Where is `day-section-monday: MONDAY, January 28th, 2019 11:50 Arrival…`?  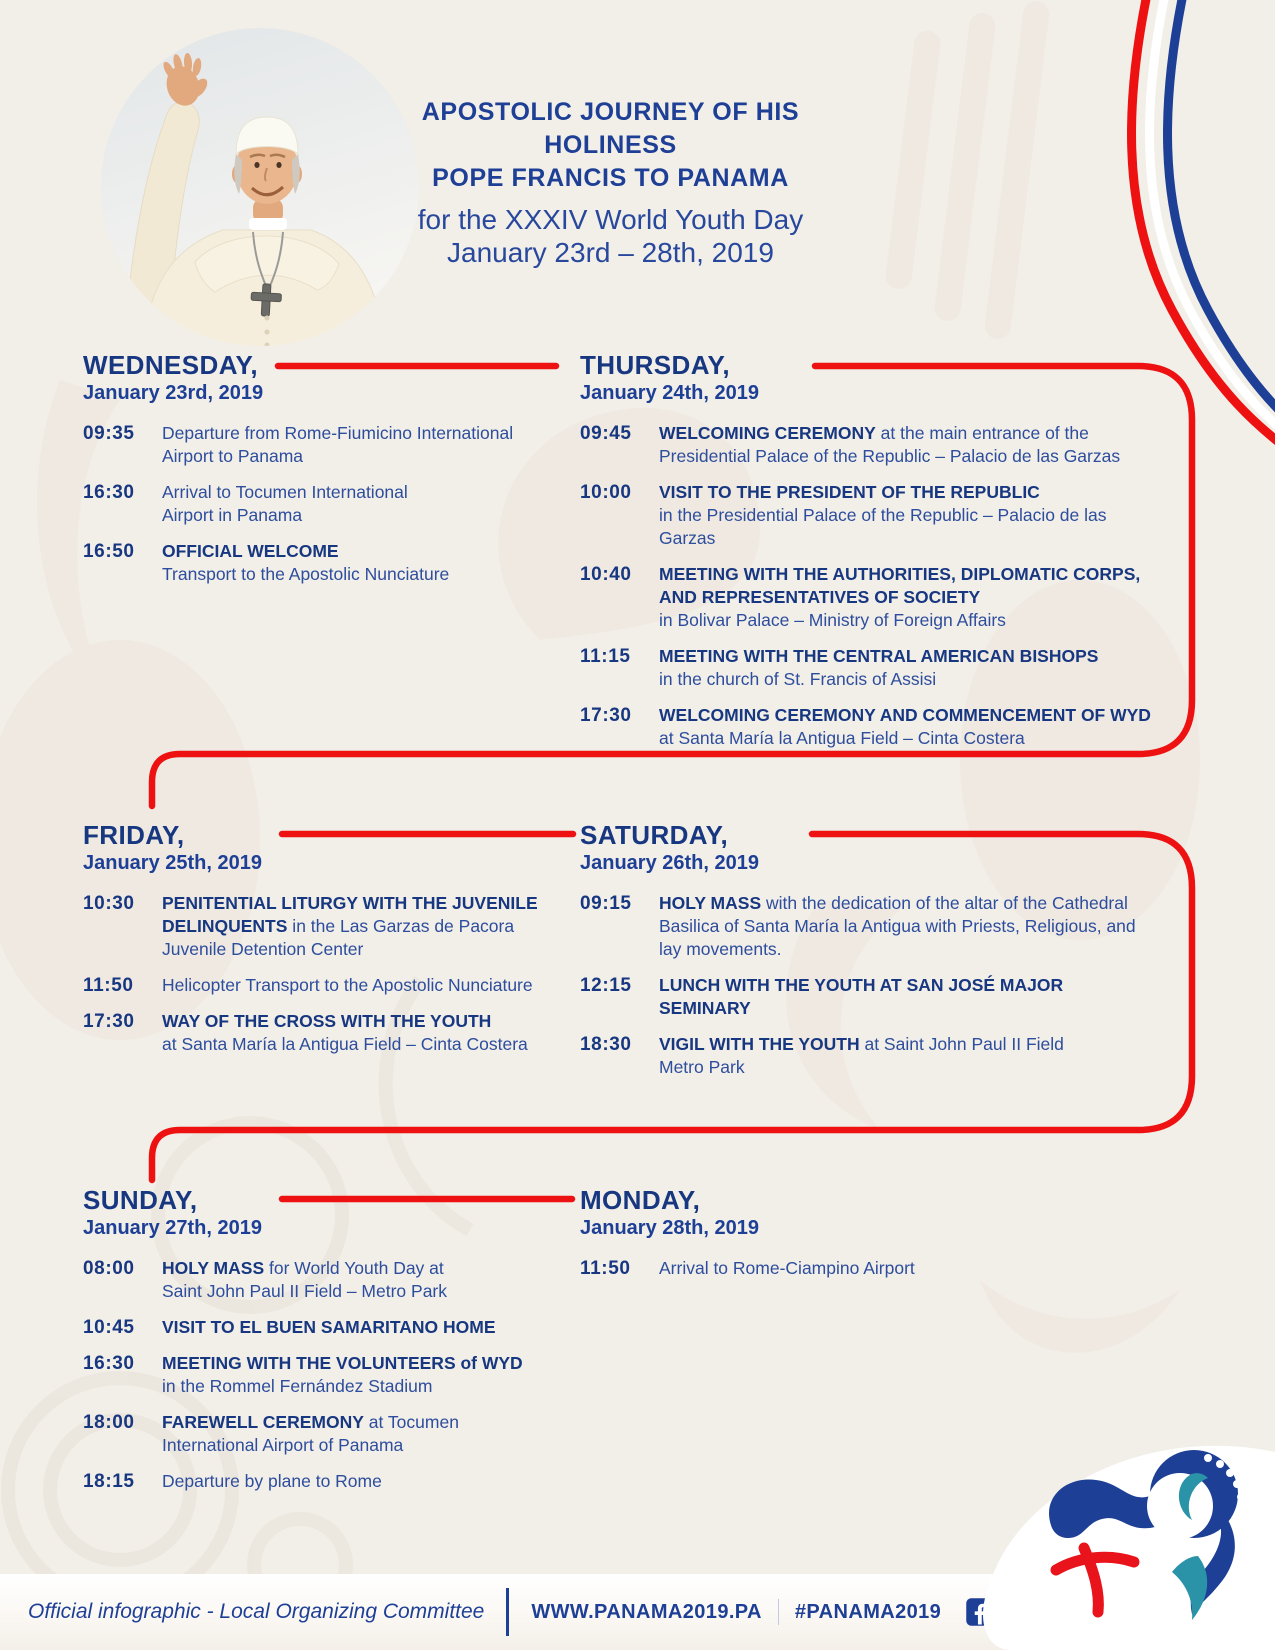 day-section-monday: MONDAY, January 28th, 2019 11:50 Arrival… is located at coordinates (877, 1232).